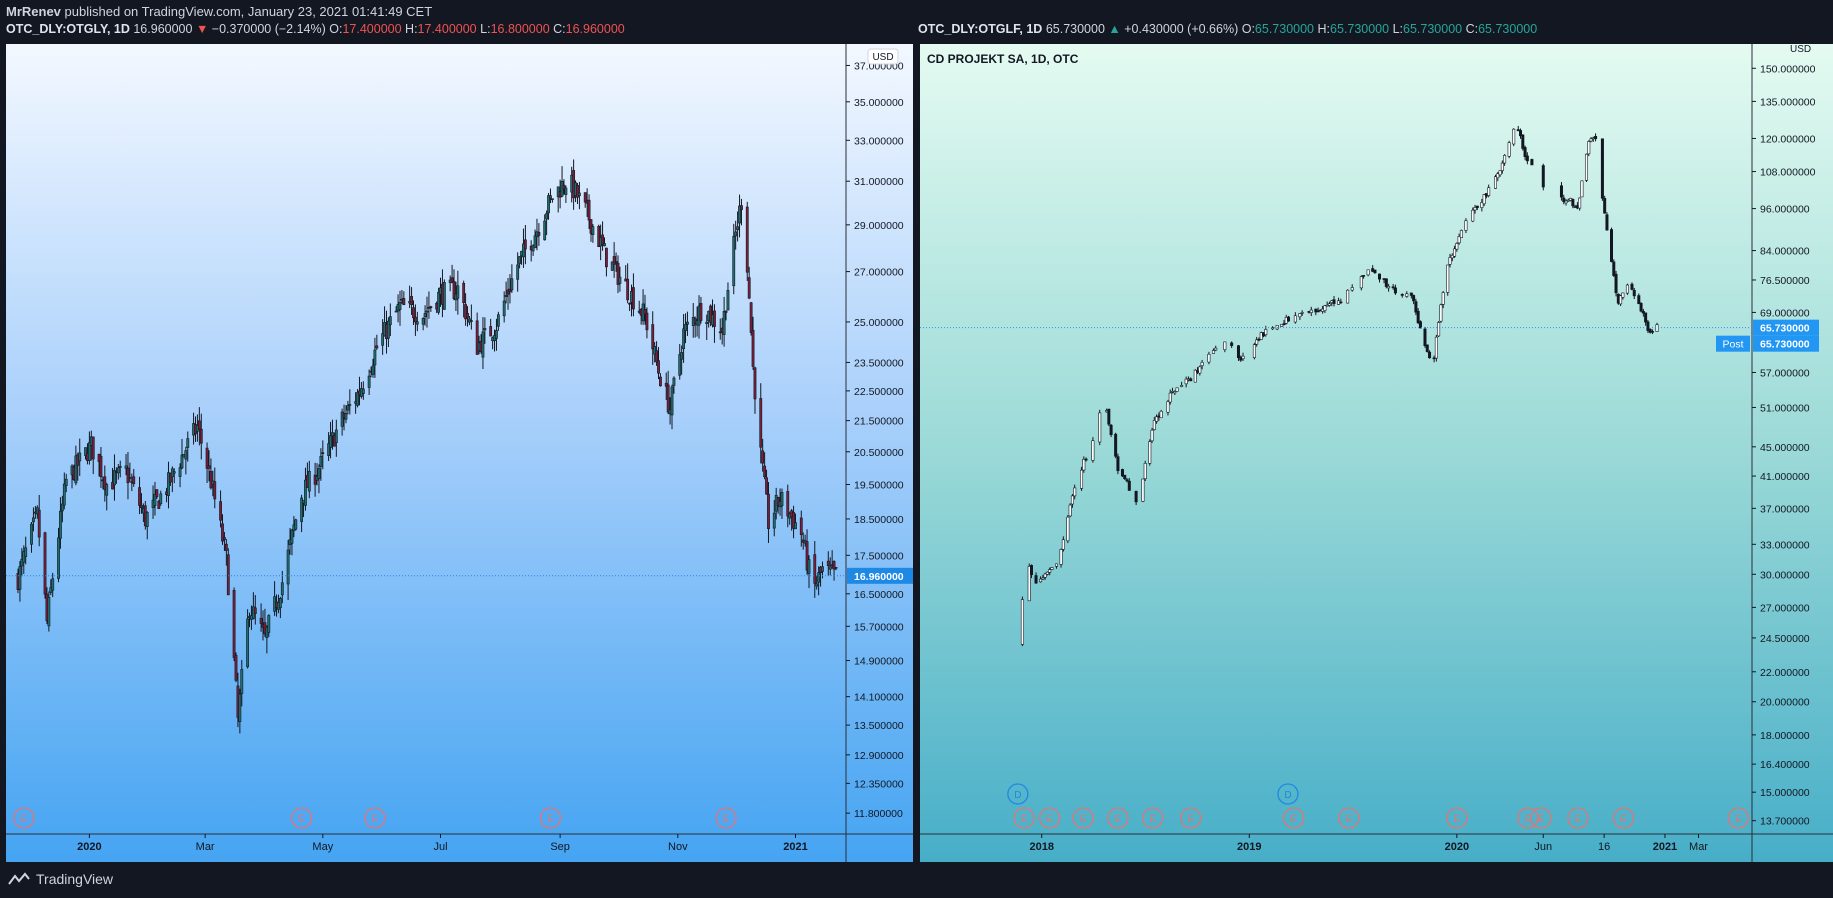 The height and width of the screenshot is (898, 1833). I want to click on down-arrow-icon: ▼, so click(202, 29).